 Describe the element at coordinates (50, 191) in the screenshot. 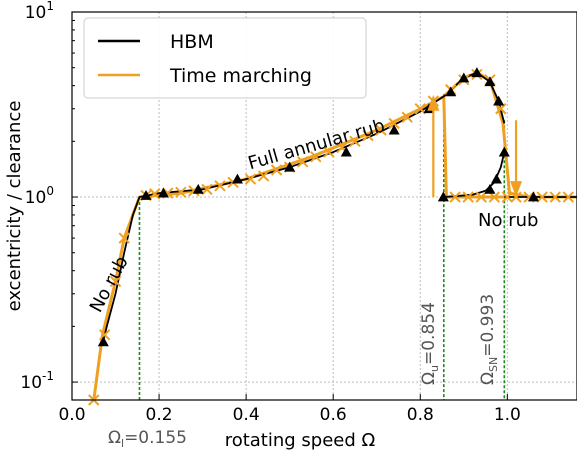

I see `y-tick-exp-1: 0` at that location.